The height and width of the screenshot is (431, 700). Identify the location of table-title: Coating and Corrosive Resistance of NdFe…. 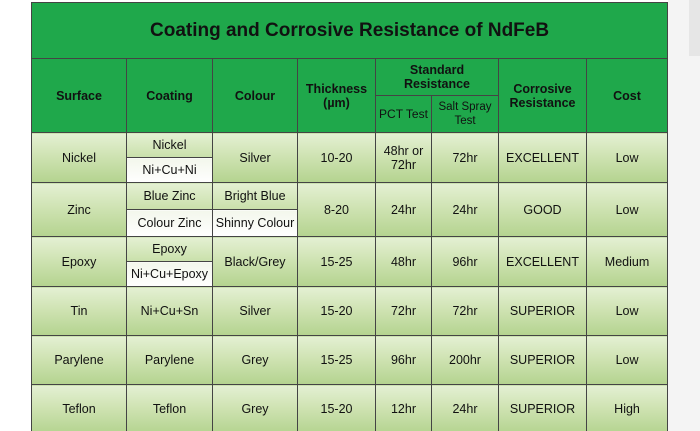
(349, 30).